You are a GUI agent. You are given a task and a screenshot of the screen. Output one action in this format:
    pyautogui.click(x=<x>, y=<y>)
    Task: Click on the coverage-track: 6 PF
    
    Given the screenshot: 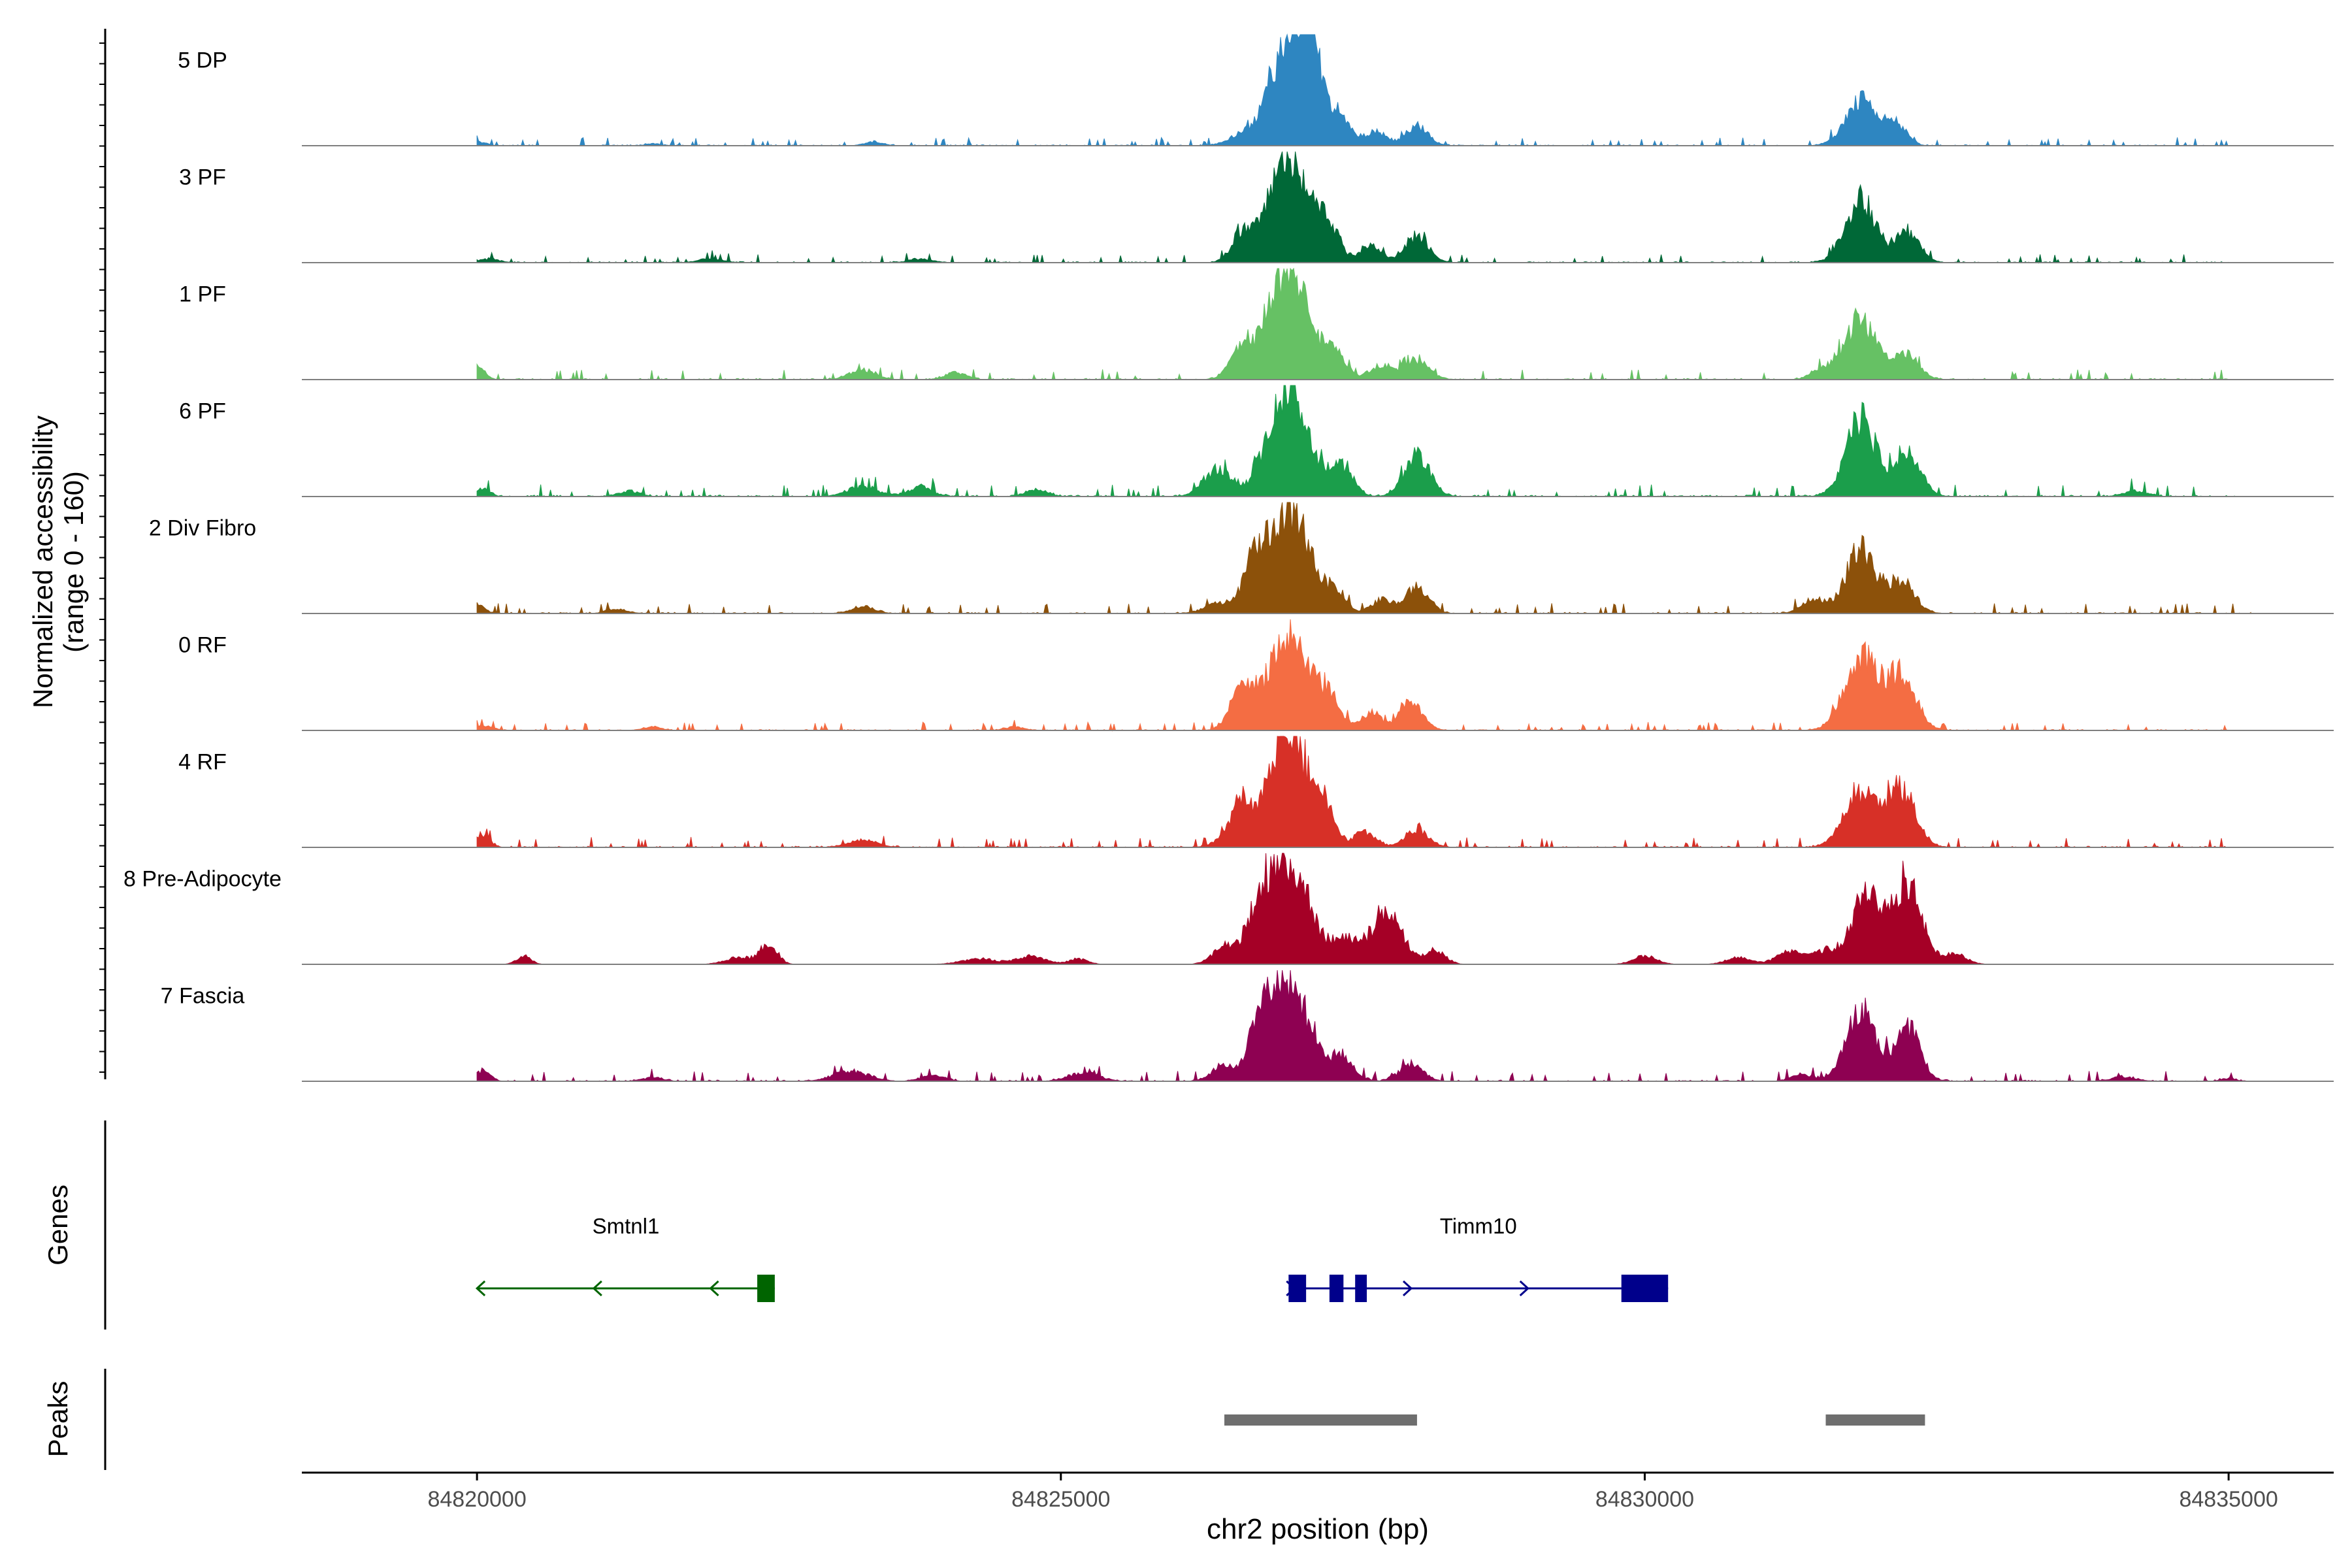 What is the action you would take?
    pyautogui.click(x=1256, y=441)
    